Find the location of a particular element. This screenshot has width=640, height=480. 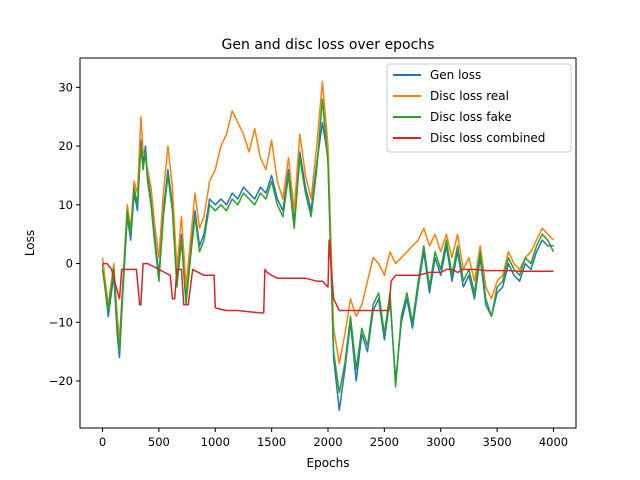

y-axis: −20 −10 0 10 20 30 is located at coordinates (64, 234).